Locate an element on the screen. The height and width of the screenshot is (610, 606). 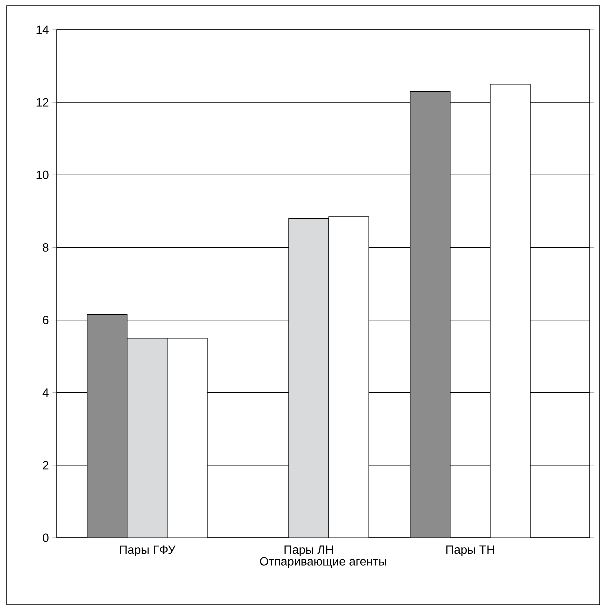
x-axis-title: Отпаривающие агенты is located at coordinates (323, 562).